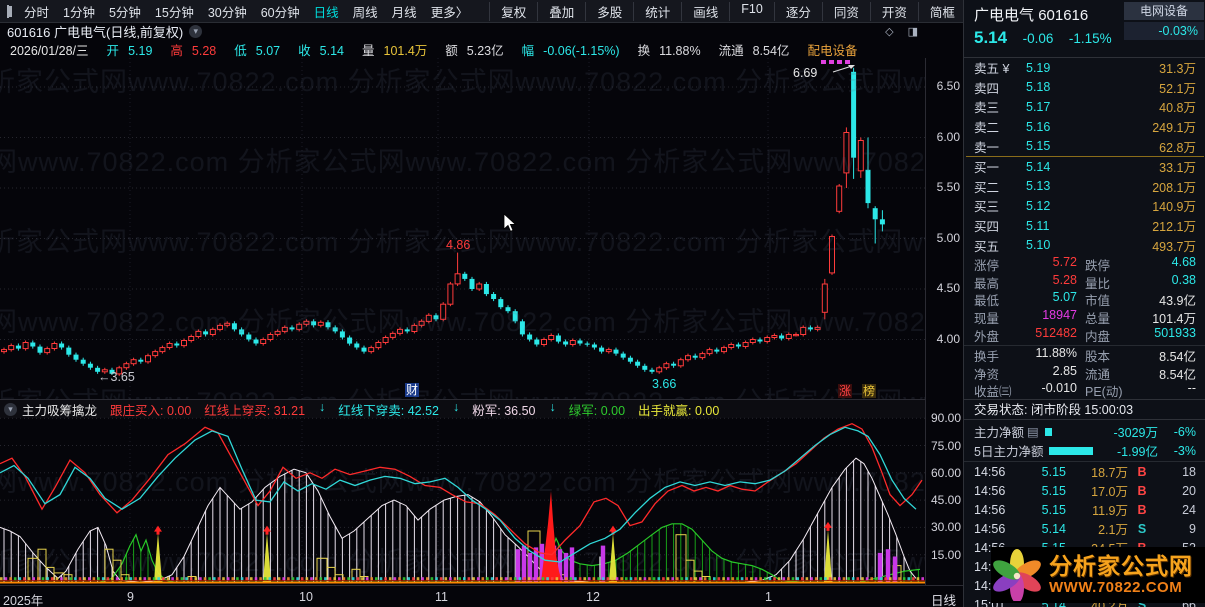 This screenshot has height=607, width=1205. Describe the element at coordinates (832, 50) in the screenshot. I see `info-label: 配电设备` at that location.